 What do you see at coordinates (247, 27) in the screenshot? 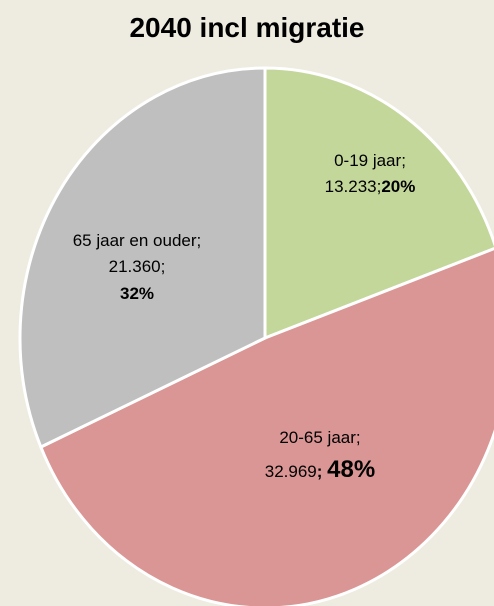
I see `chart-title: 2040 incl migratie` at bounding box center [247, 27].